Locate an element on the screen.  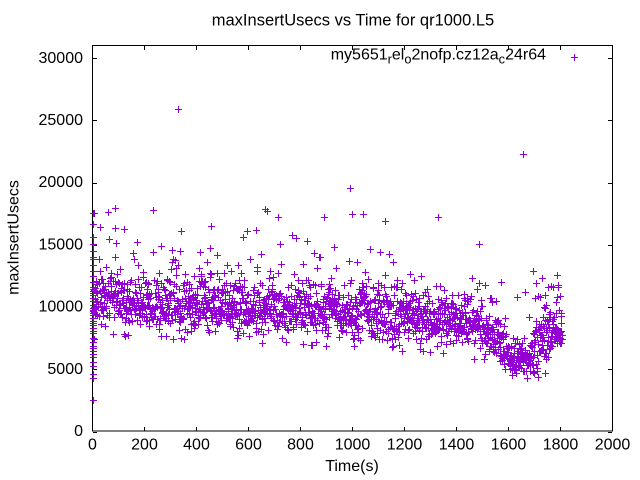
svg-text:maxInsertUsecs vs Time for qr1: maxInsertUsecs vs Time for qr1000.L5 is located at coordinates (353, 21).